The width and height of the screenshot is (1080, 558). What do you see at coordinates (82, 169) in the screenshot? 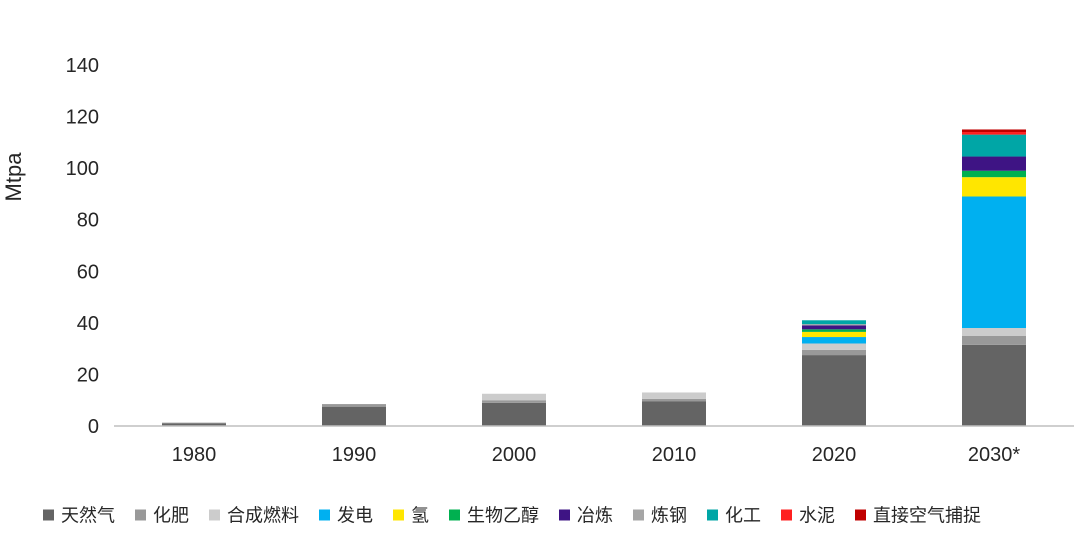
I see `y-tick-label: 100` at bounding box center [82, 169].